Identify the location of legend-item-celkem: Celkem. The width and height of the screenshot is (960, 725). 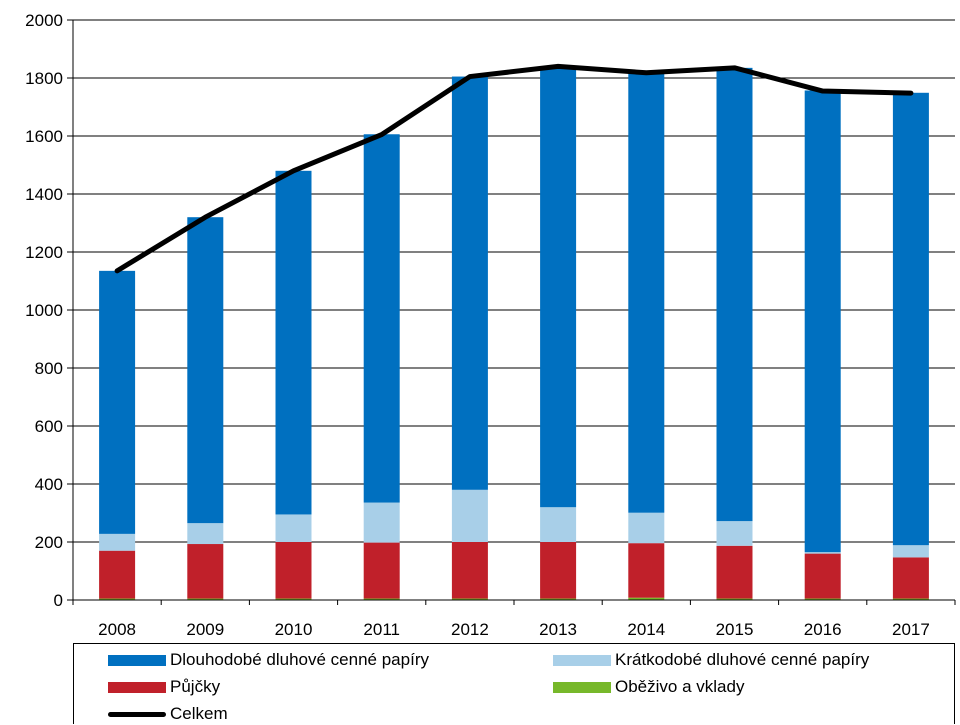
(168, 714).